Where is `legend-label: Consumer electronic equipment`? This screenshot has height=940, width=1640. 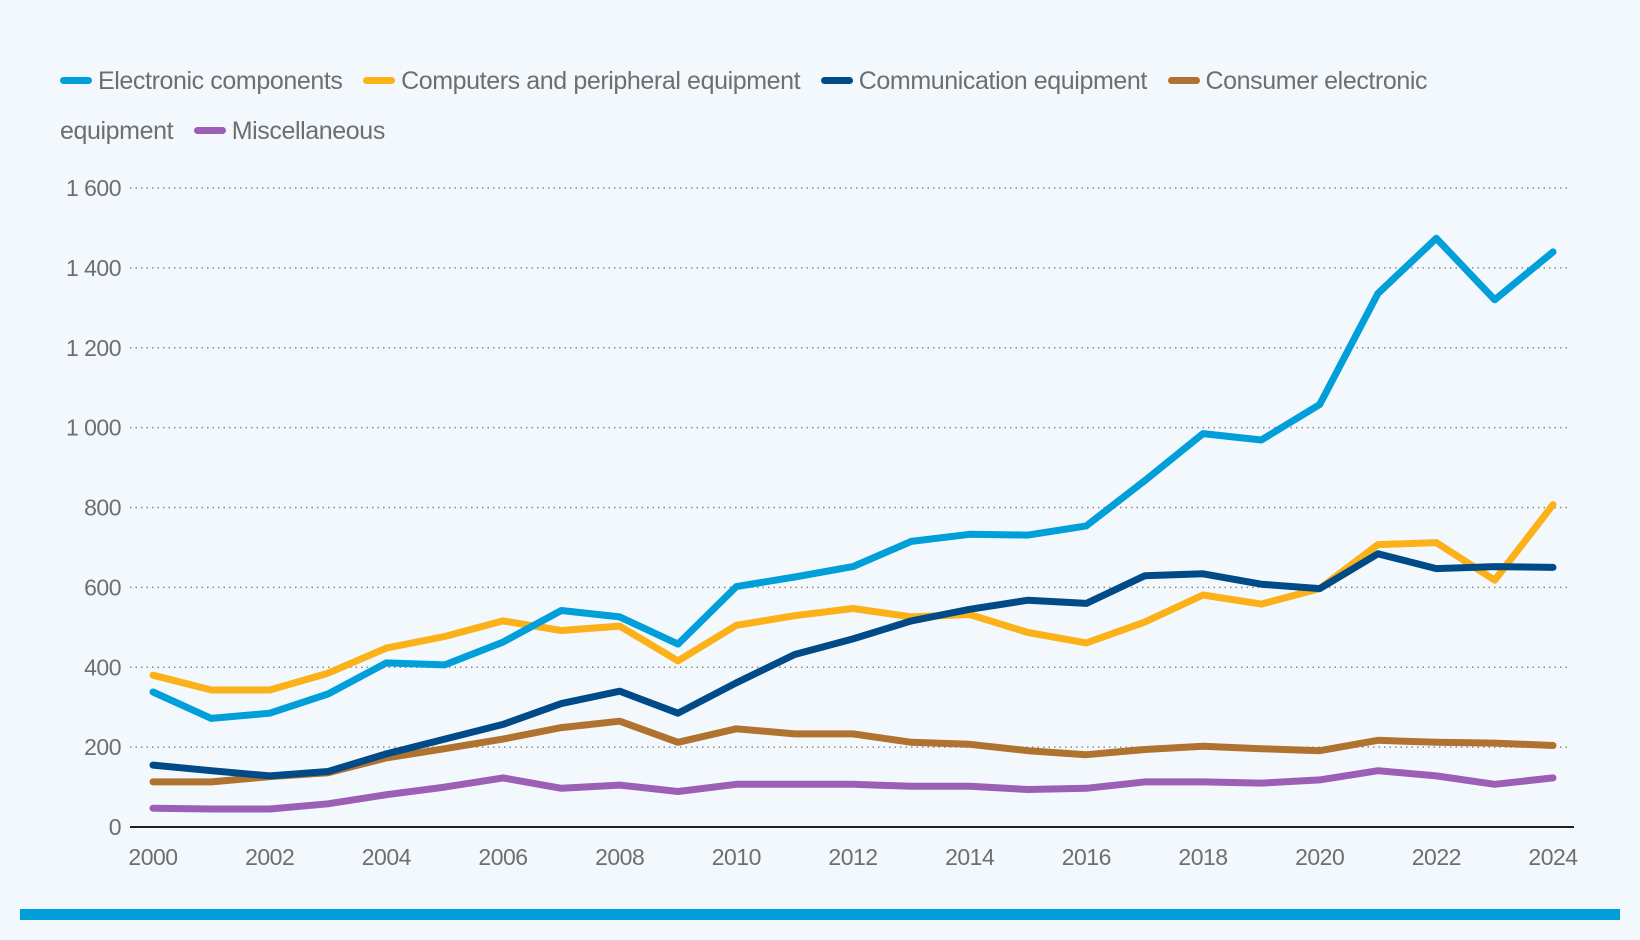 legend-label: Consumer electronic equipment is located at coordinates (744, 106).